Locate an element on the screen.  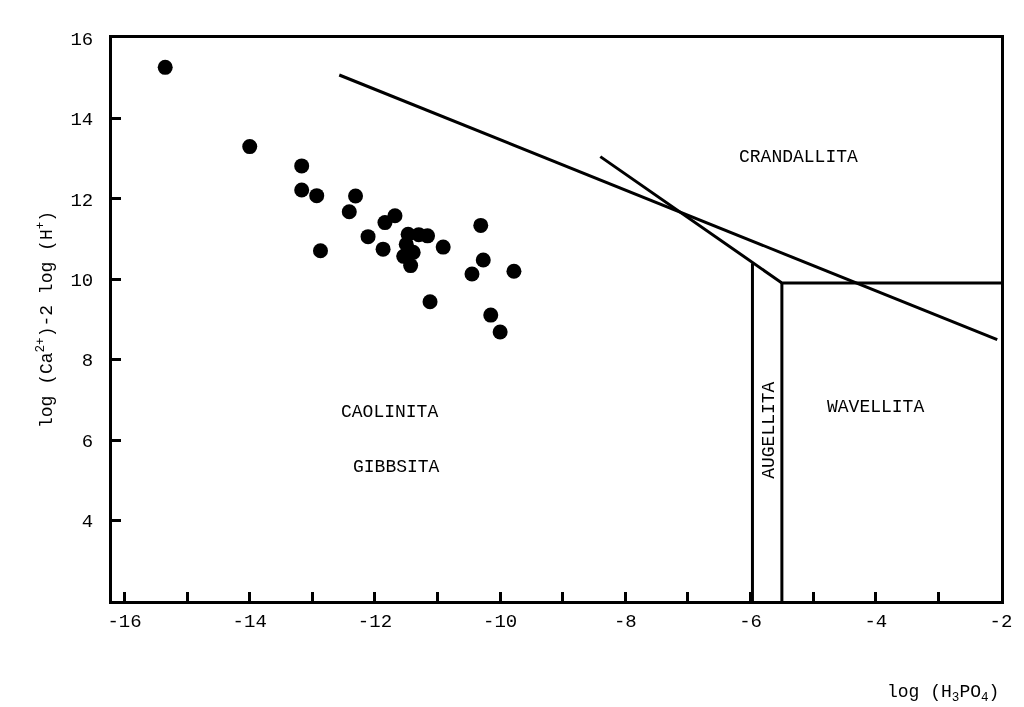
y-tick-label: 6 is located at coordinates (87, 441).